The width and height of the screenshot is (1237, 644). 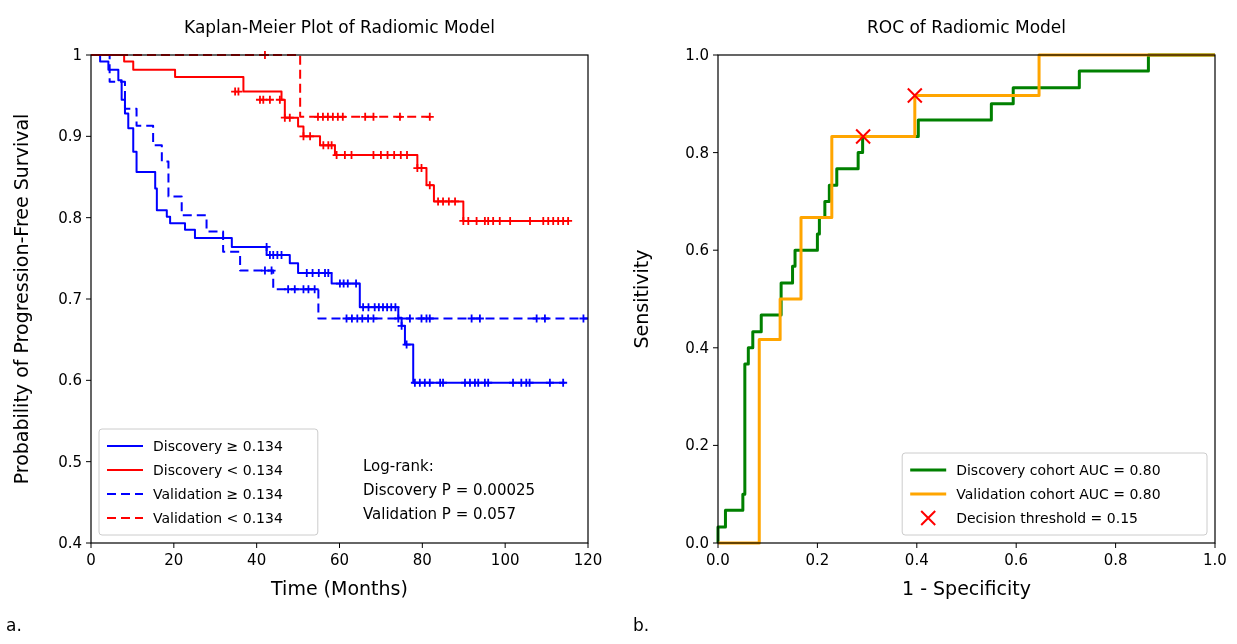 What do you see at coordinates (339, 27) in the screenshot?
I see `chart-title: Kaplan-Meier Plot of Radiomic Model` at bounding box center [339, 27].